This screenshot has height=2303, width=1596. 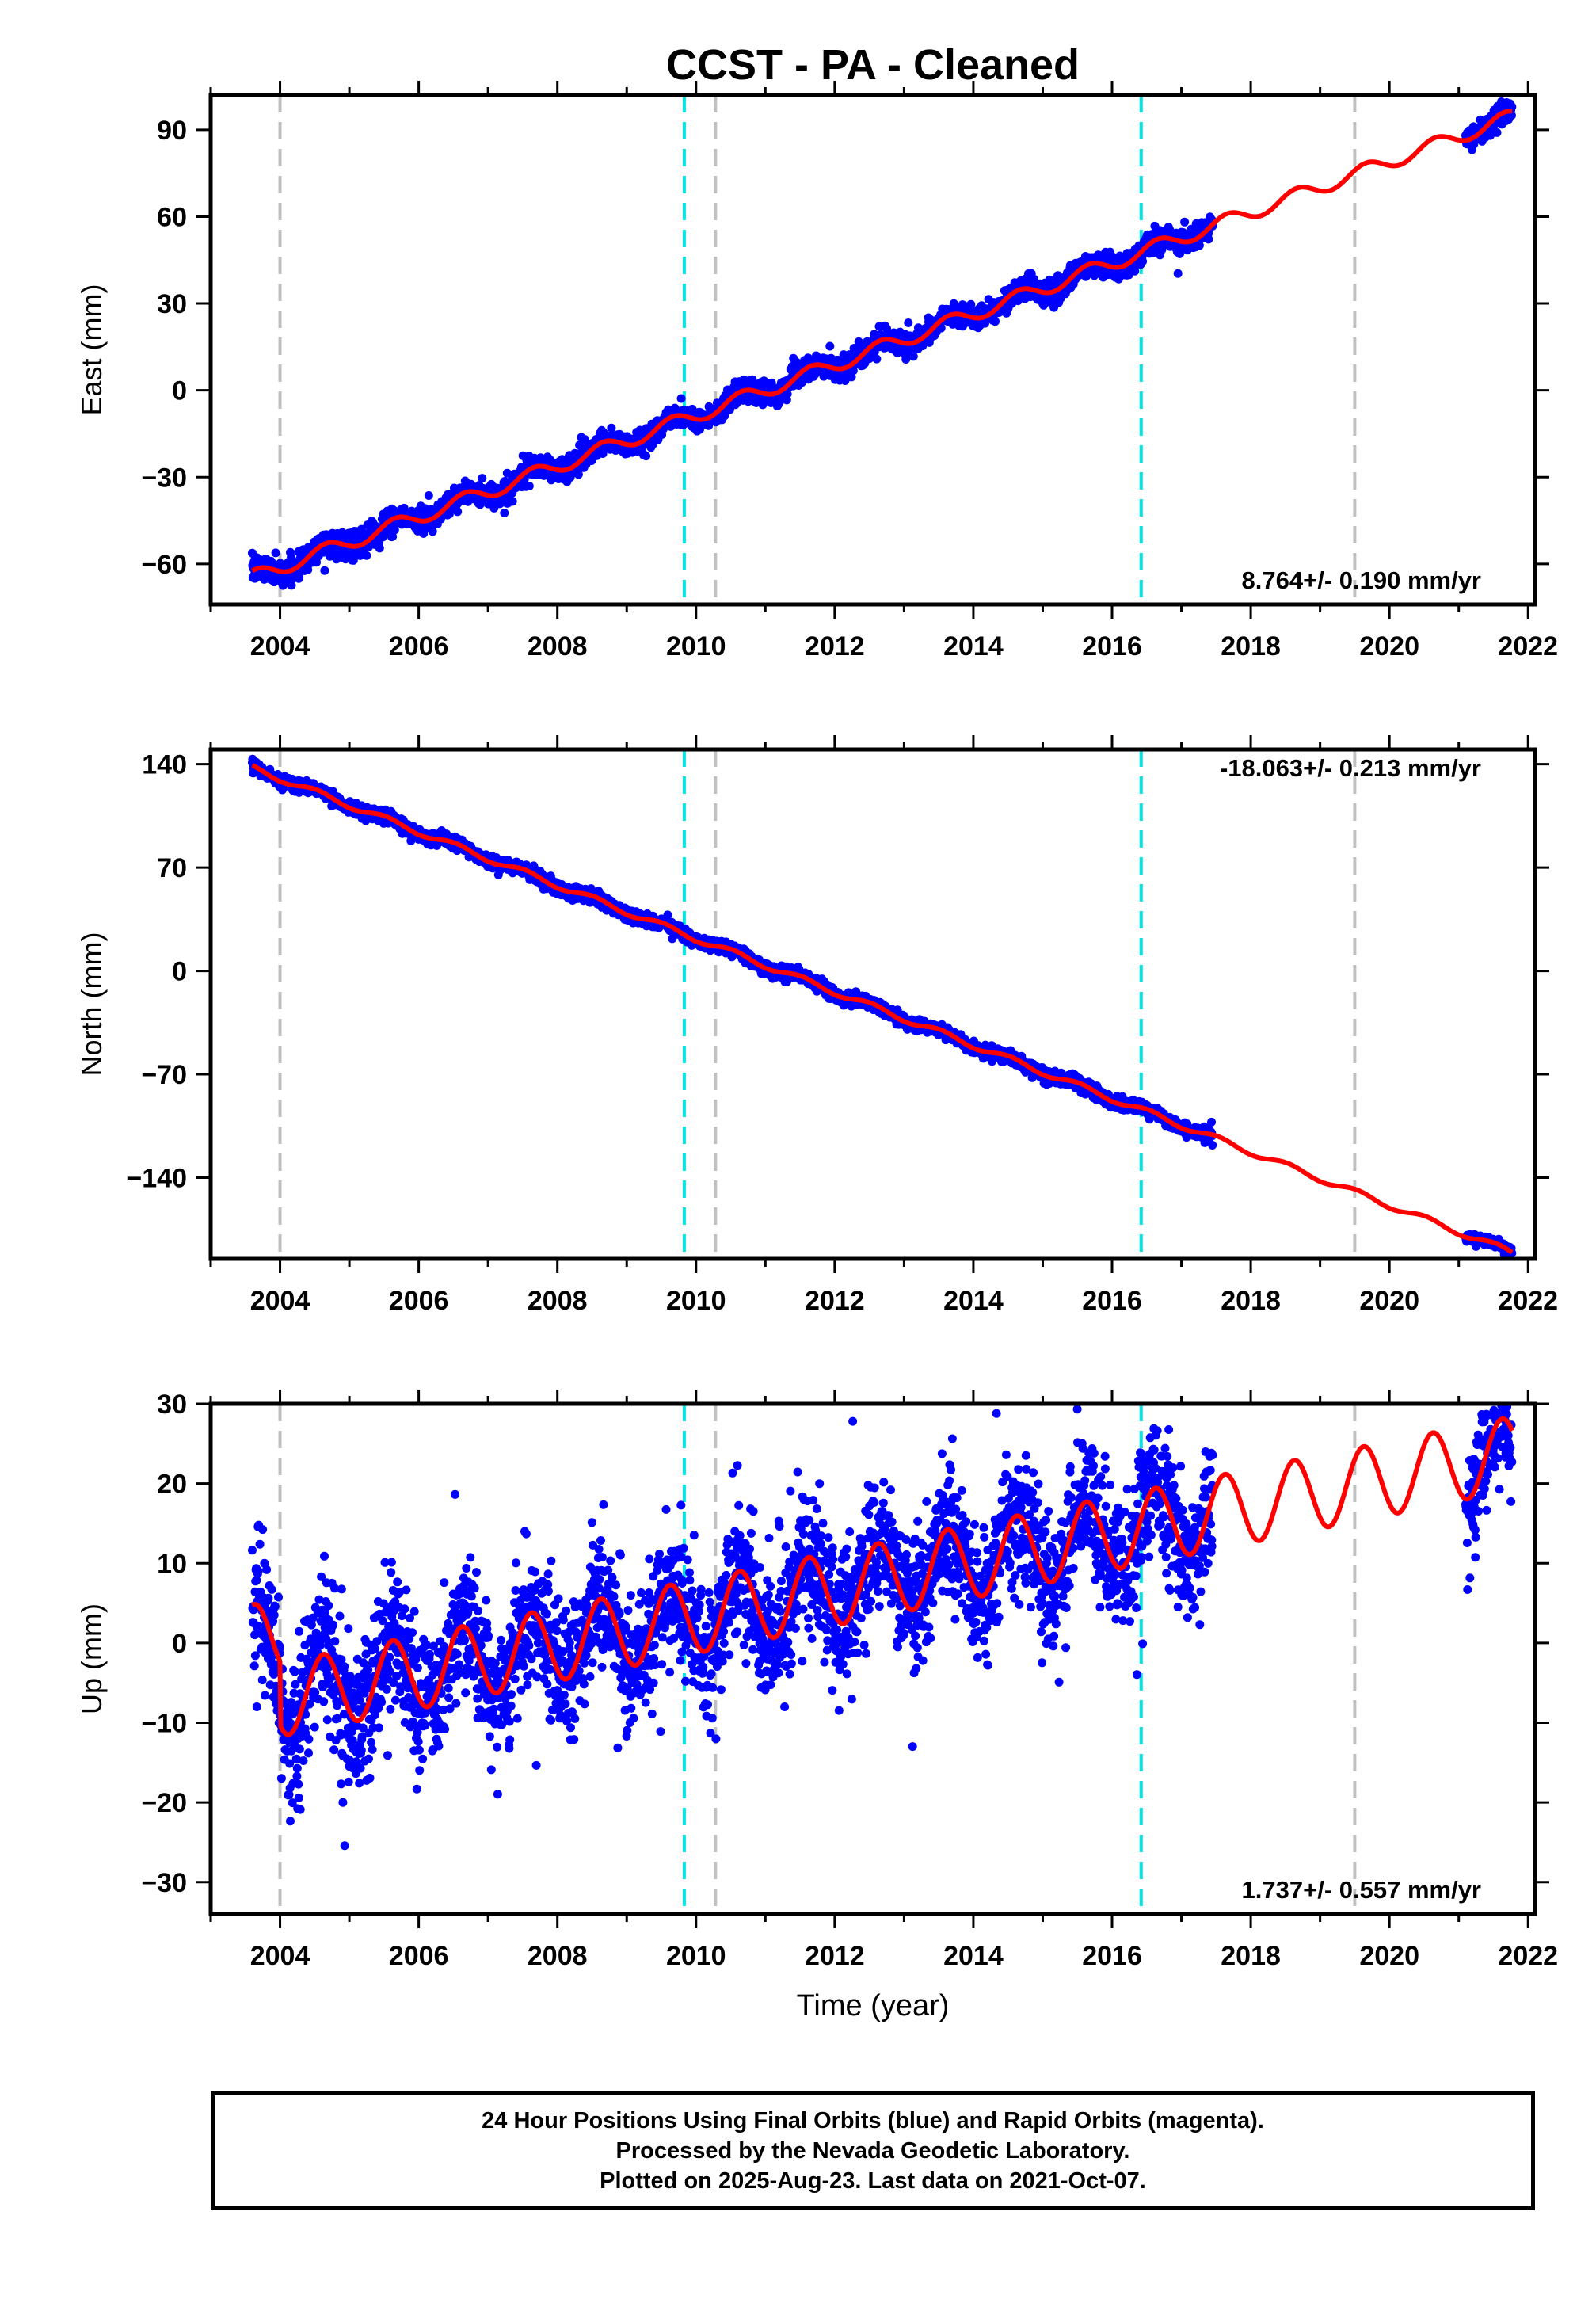 I want to click on y-tick-label: 90, so click(x=172, y=131).